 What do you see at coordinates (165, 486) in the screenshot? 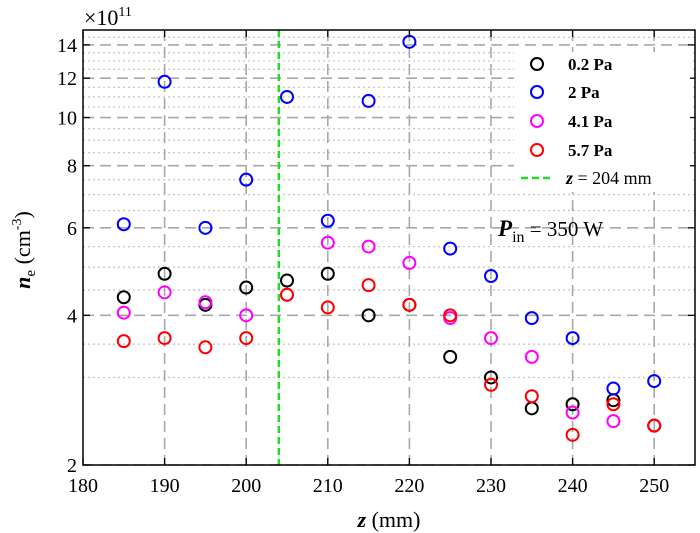
I see `x-tick-label: 190` at bounding box center [165, 486].